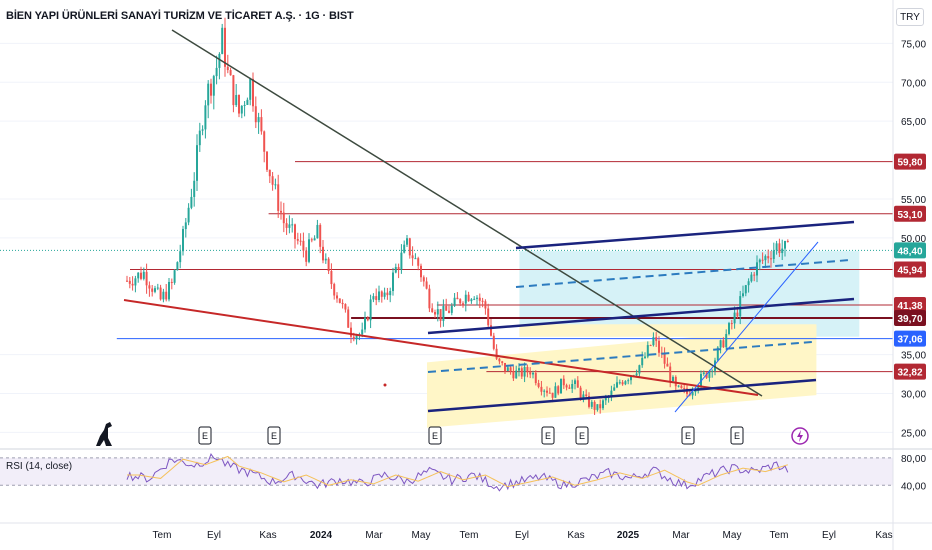  Describe the element at coordinates (913, 395) in the screenshot. I see `y-tick-label: 30,00` at that location.